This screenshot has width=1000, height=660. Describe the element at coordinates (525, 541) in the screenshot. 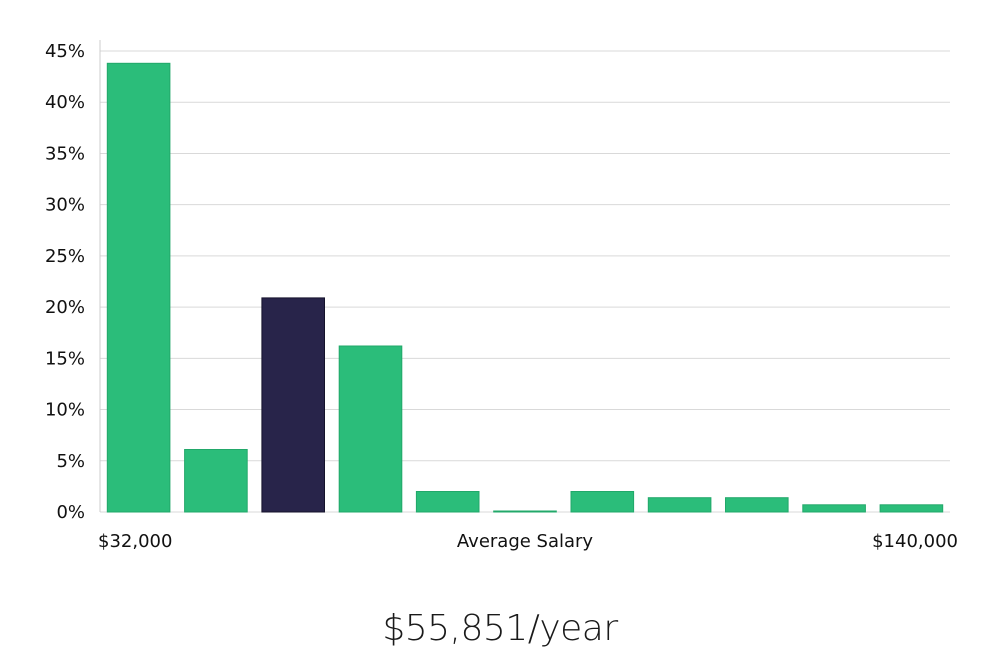

I see `x-axis-title: Average Salary` at that location.